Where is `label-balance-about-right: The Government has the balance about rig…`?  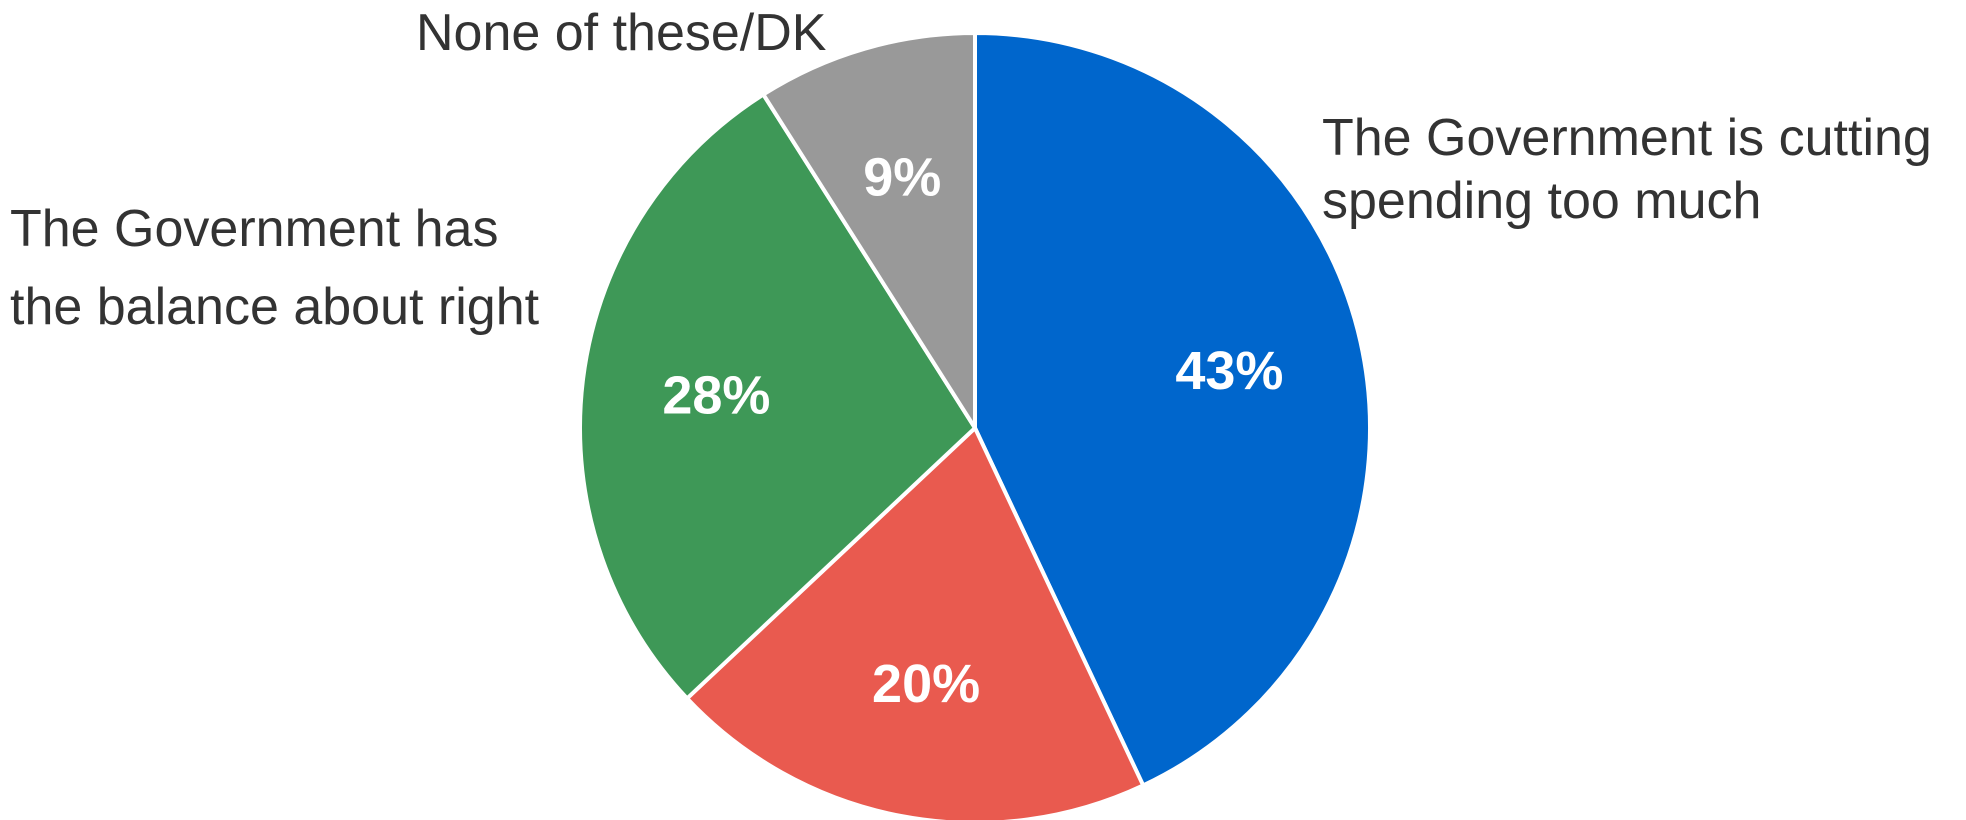 label-balance-about-right: The Government has the balance about rig… is located at coordinates (275, 268).